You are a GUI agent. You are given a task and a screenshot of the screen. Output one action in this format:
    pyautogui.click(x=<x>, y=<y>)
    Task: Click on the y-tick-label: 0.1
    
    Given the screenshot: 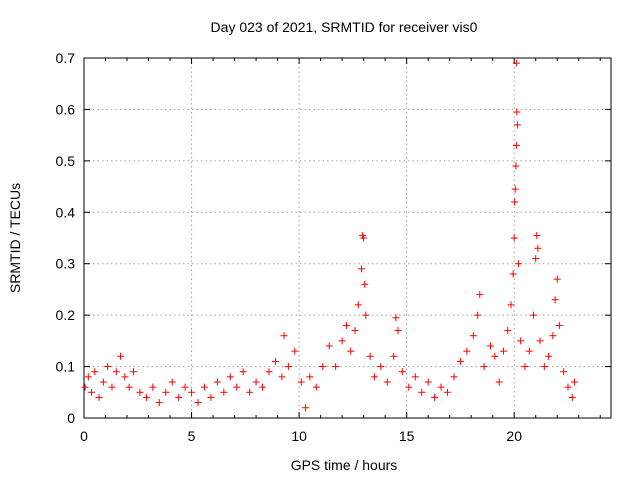 What is the action you would take?
    pyautogui.click(x=66, y=367)
    